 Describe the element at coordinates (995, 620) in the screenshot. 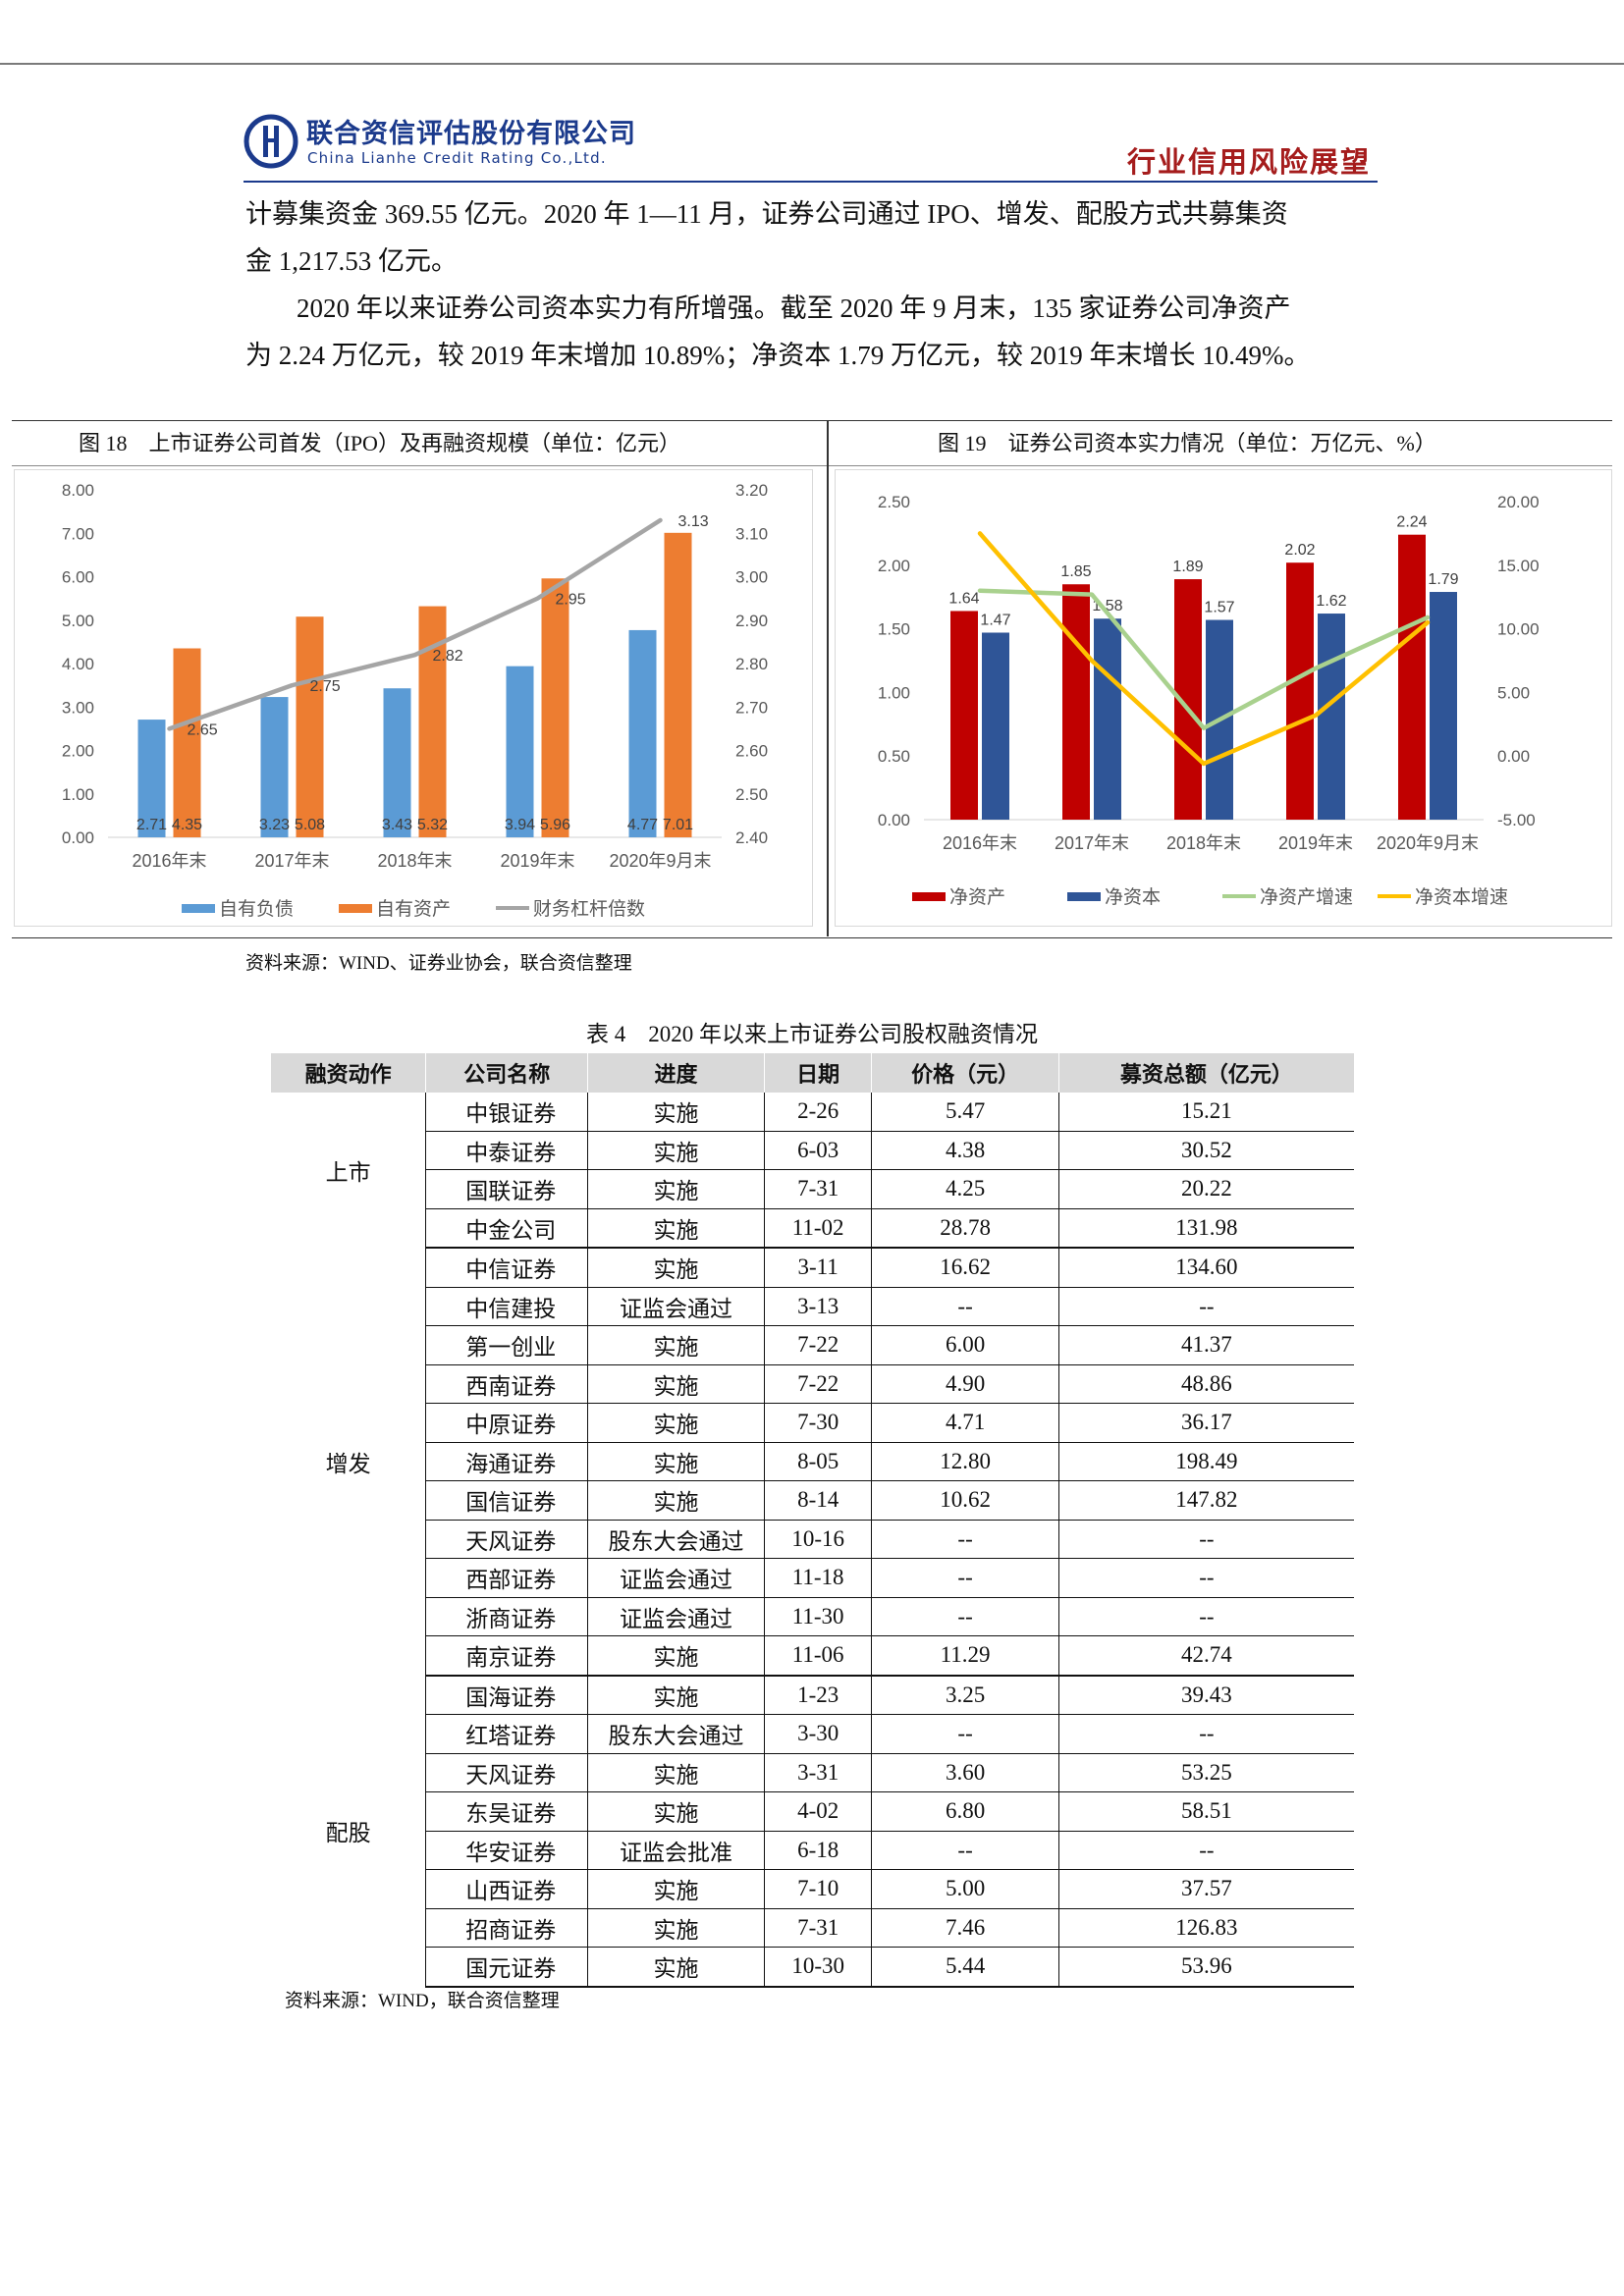

I see `fig19-bar-label: 1.47` at that location.